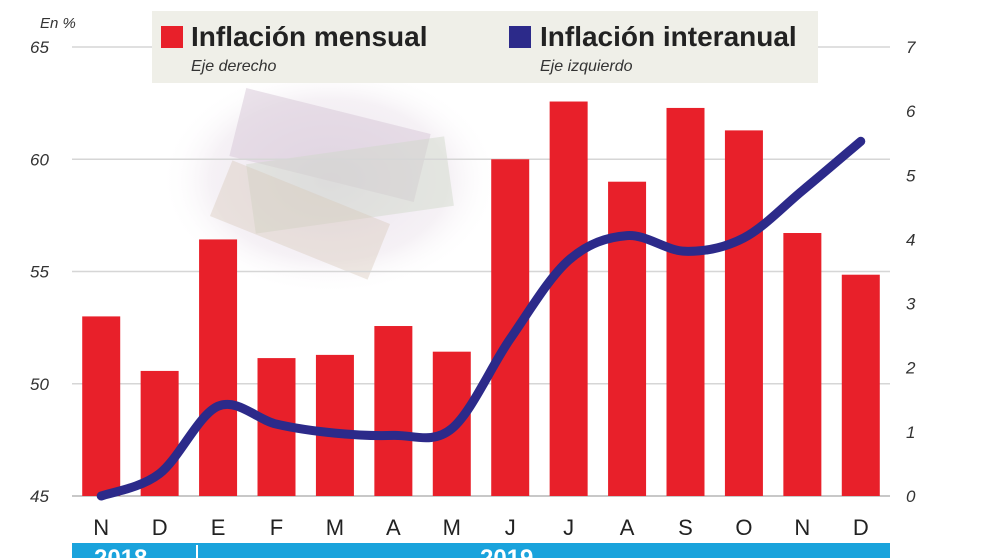  I want to click on left-tick-label: 50, so click(39, 384).